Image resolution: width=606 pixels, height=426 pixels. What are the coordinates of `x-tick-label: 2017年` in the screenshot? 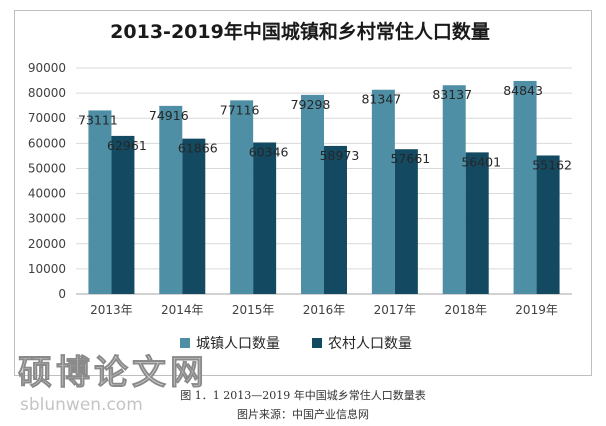 It's located at (395, 310).